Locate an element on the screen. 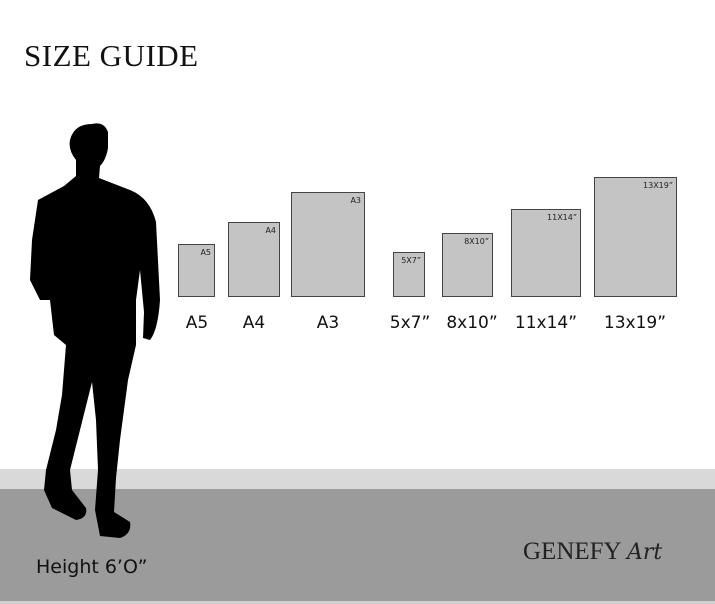 The image size is (715, 604). frame-a3: A3 is located at coordinates (328, 244).